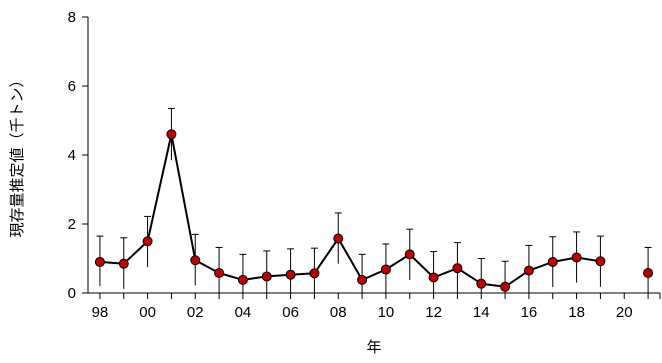 Image resolution: width=662 pixels, height=363 pixels. Describe the element at coordinates (72, 86) in the screenshot. I see `y-tick-label: 6` at that location.